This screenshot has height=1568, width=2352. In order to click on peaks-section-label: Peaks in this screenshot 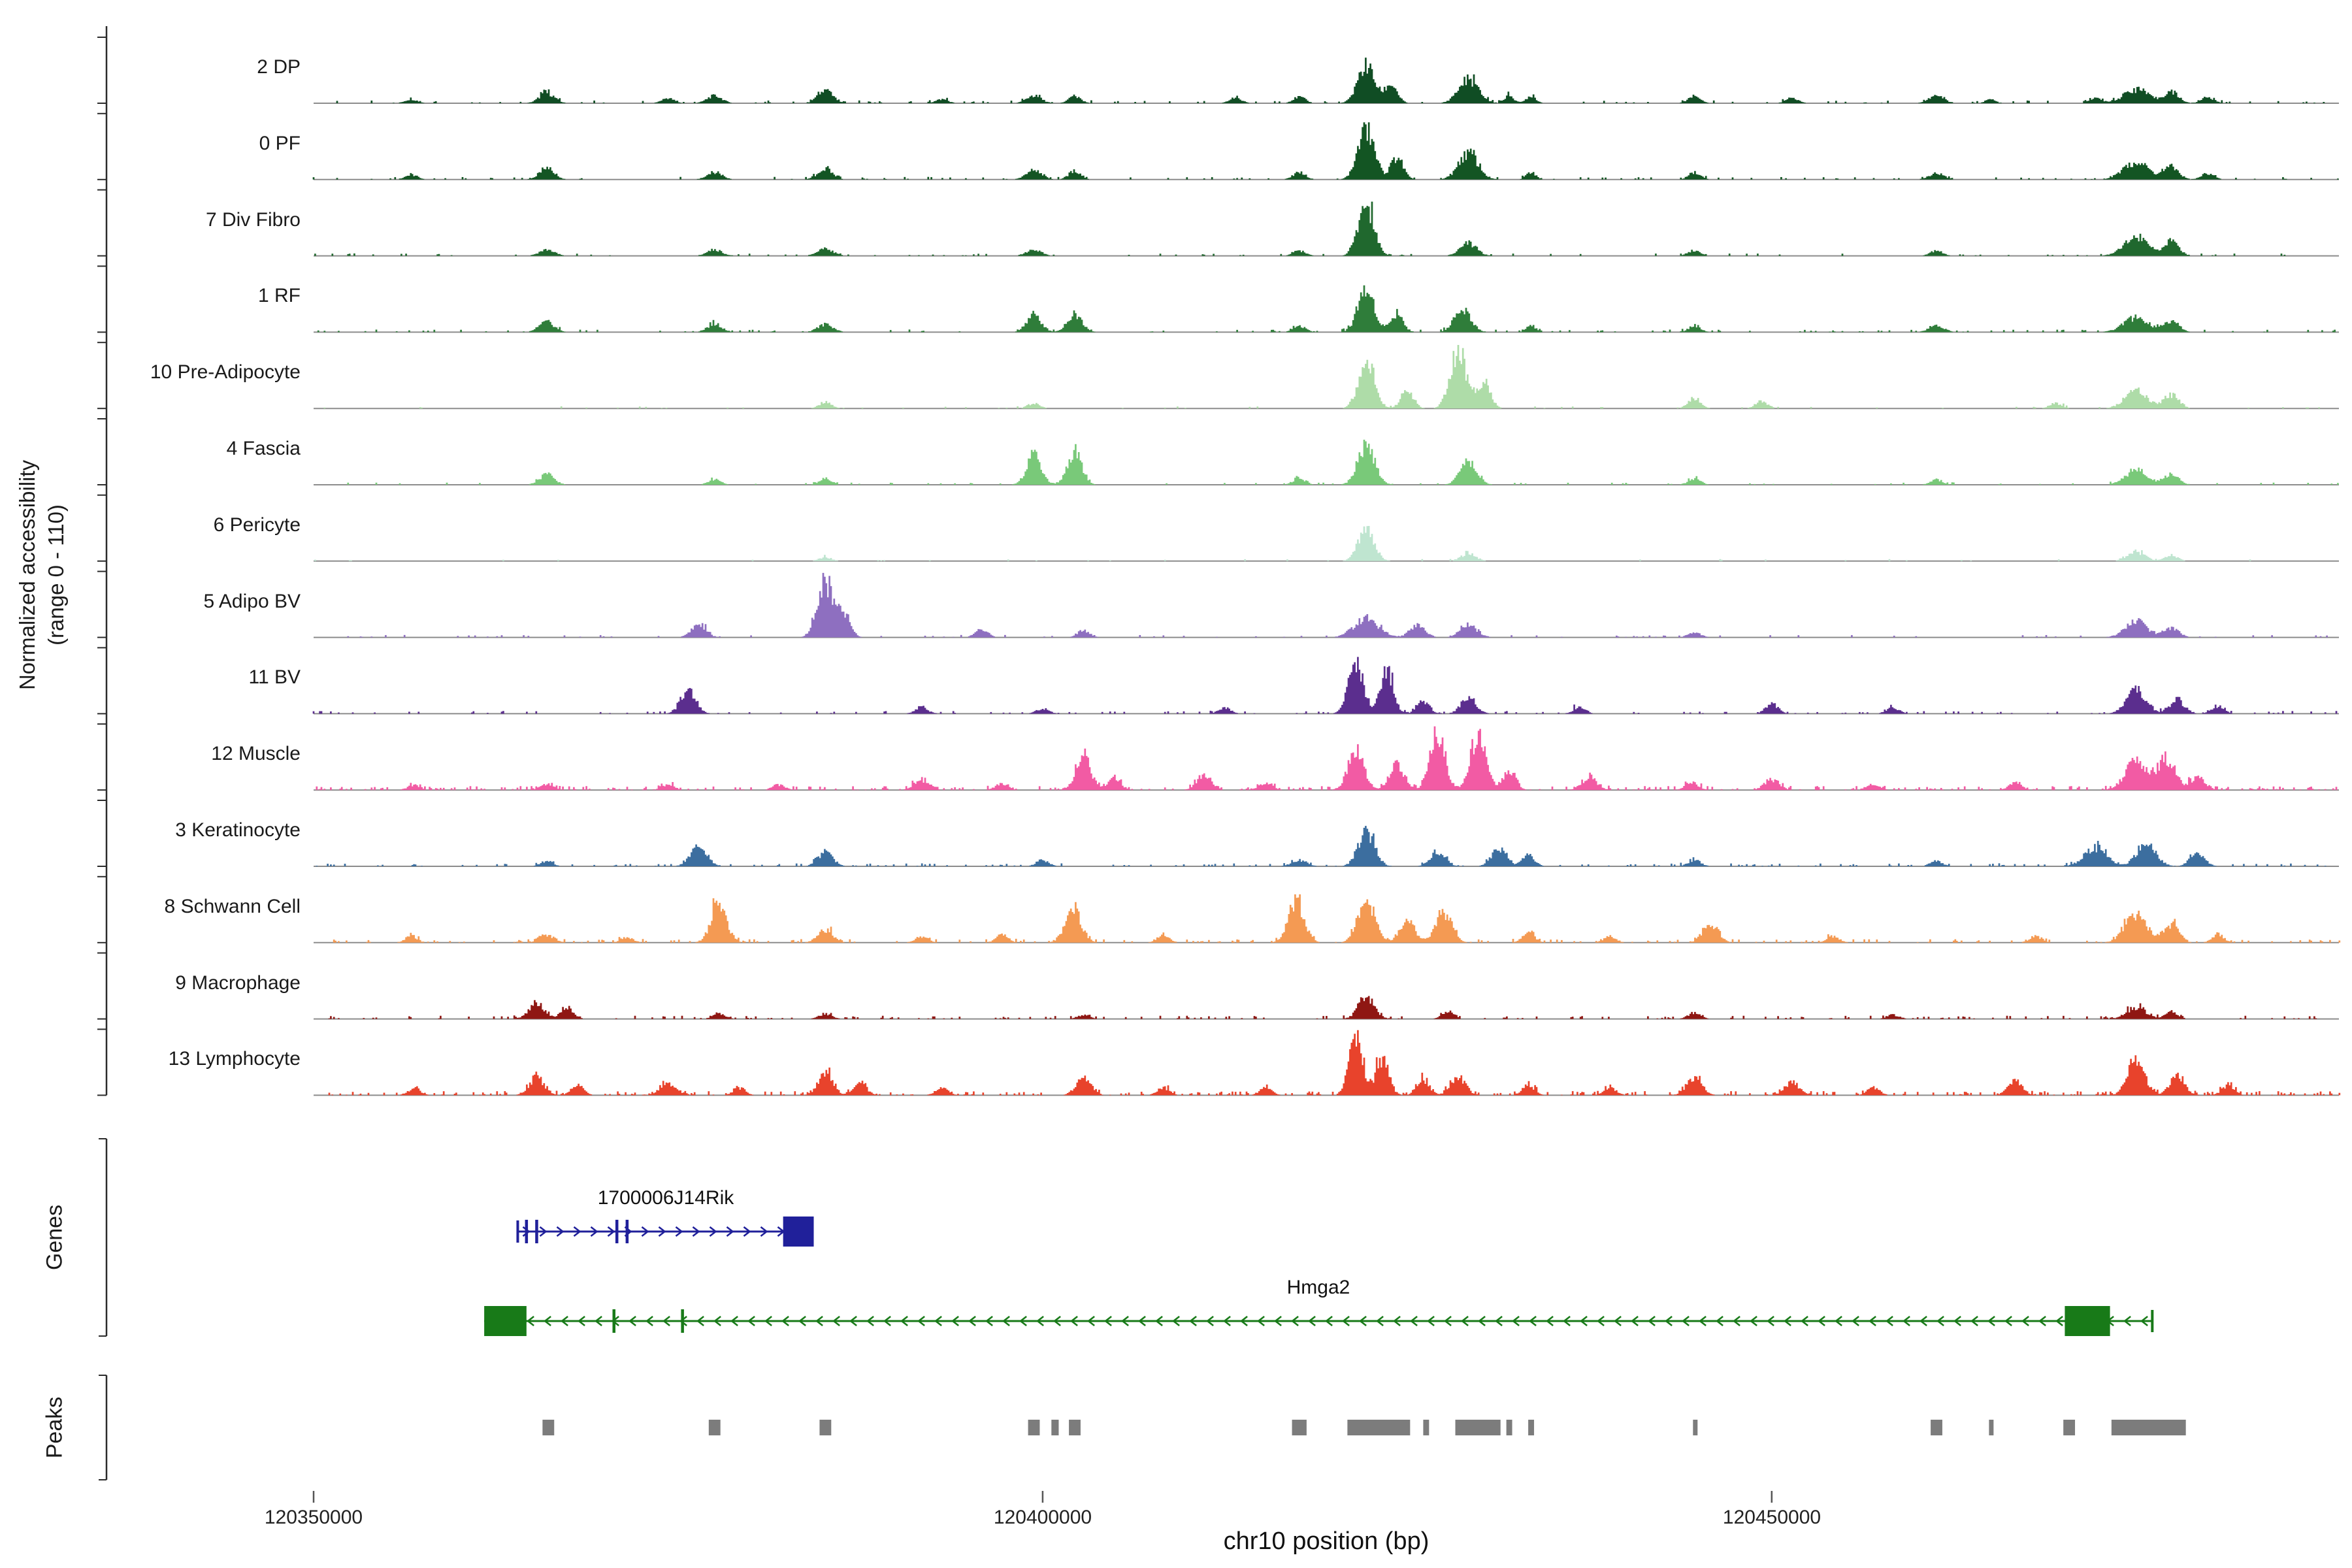, I will do `click(54, 1427)`.